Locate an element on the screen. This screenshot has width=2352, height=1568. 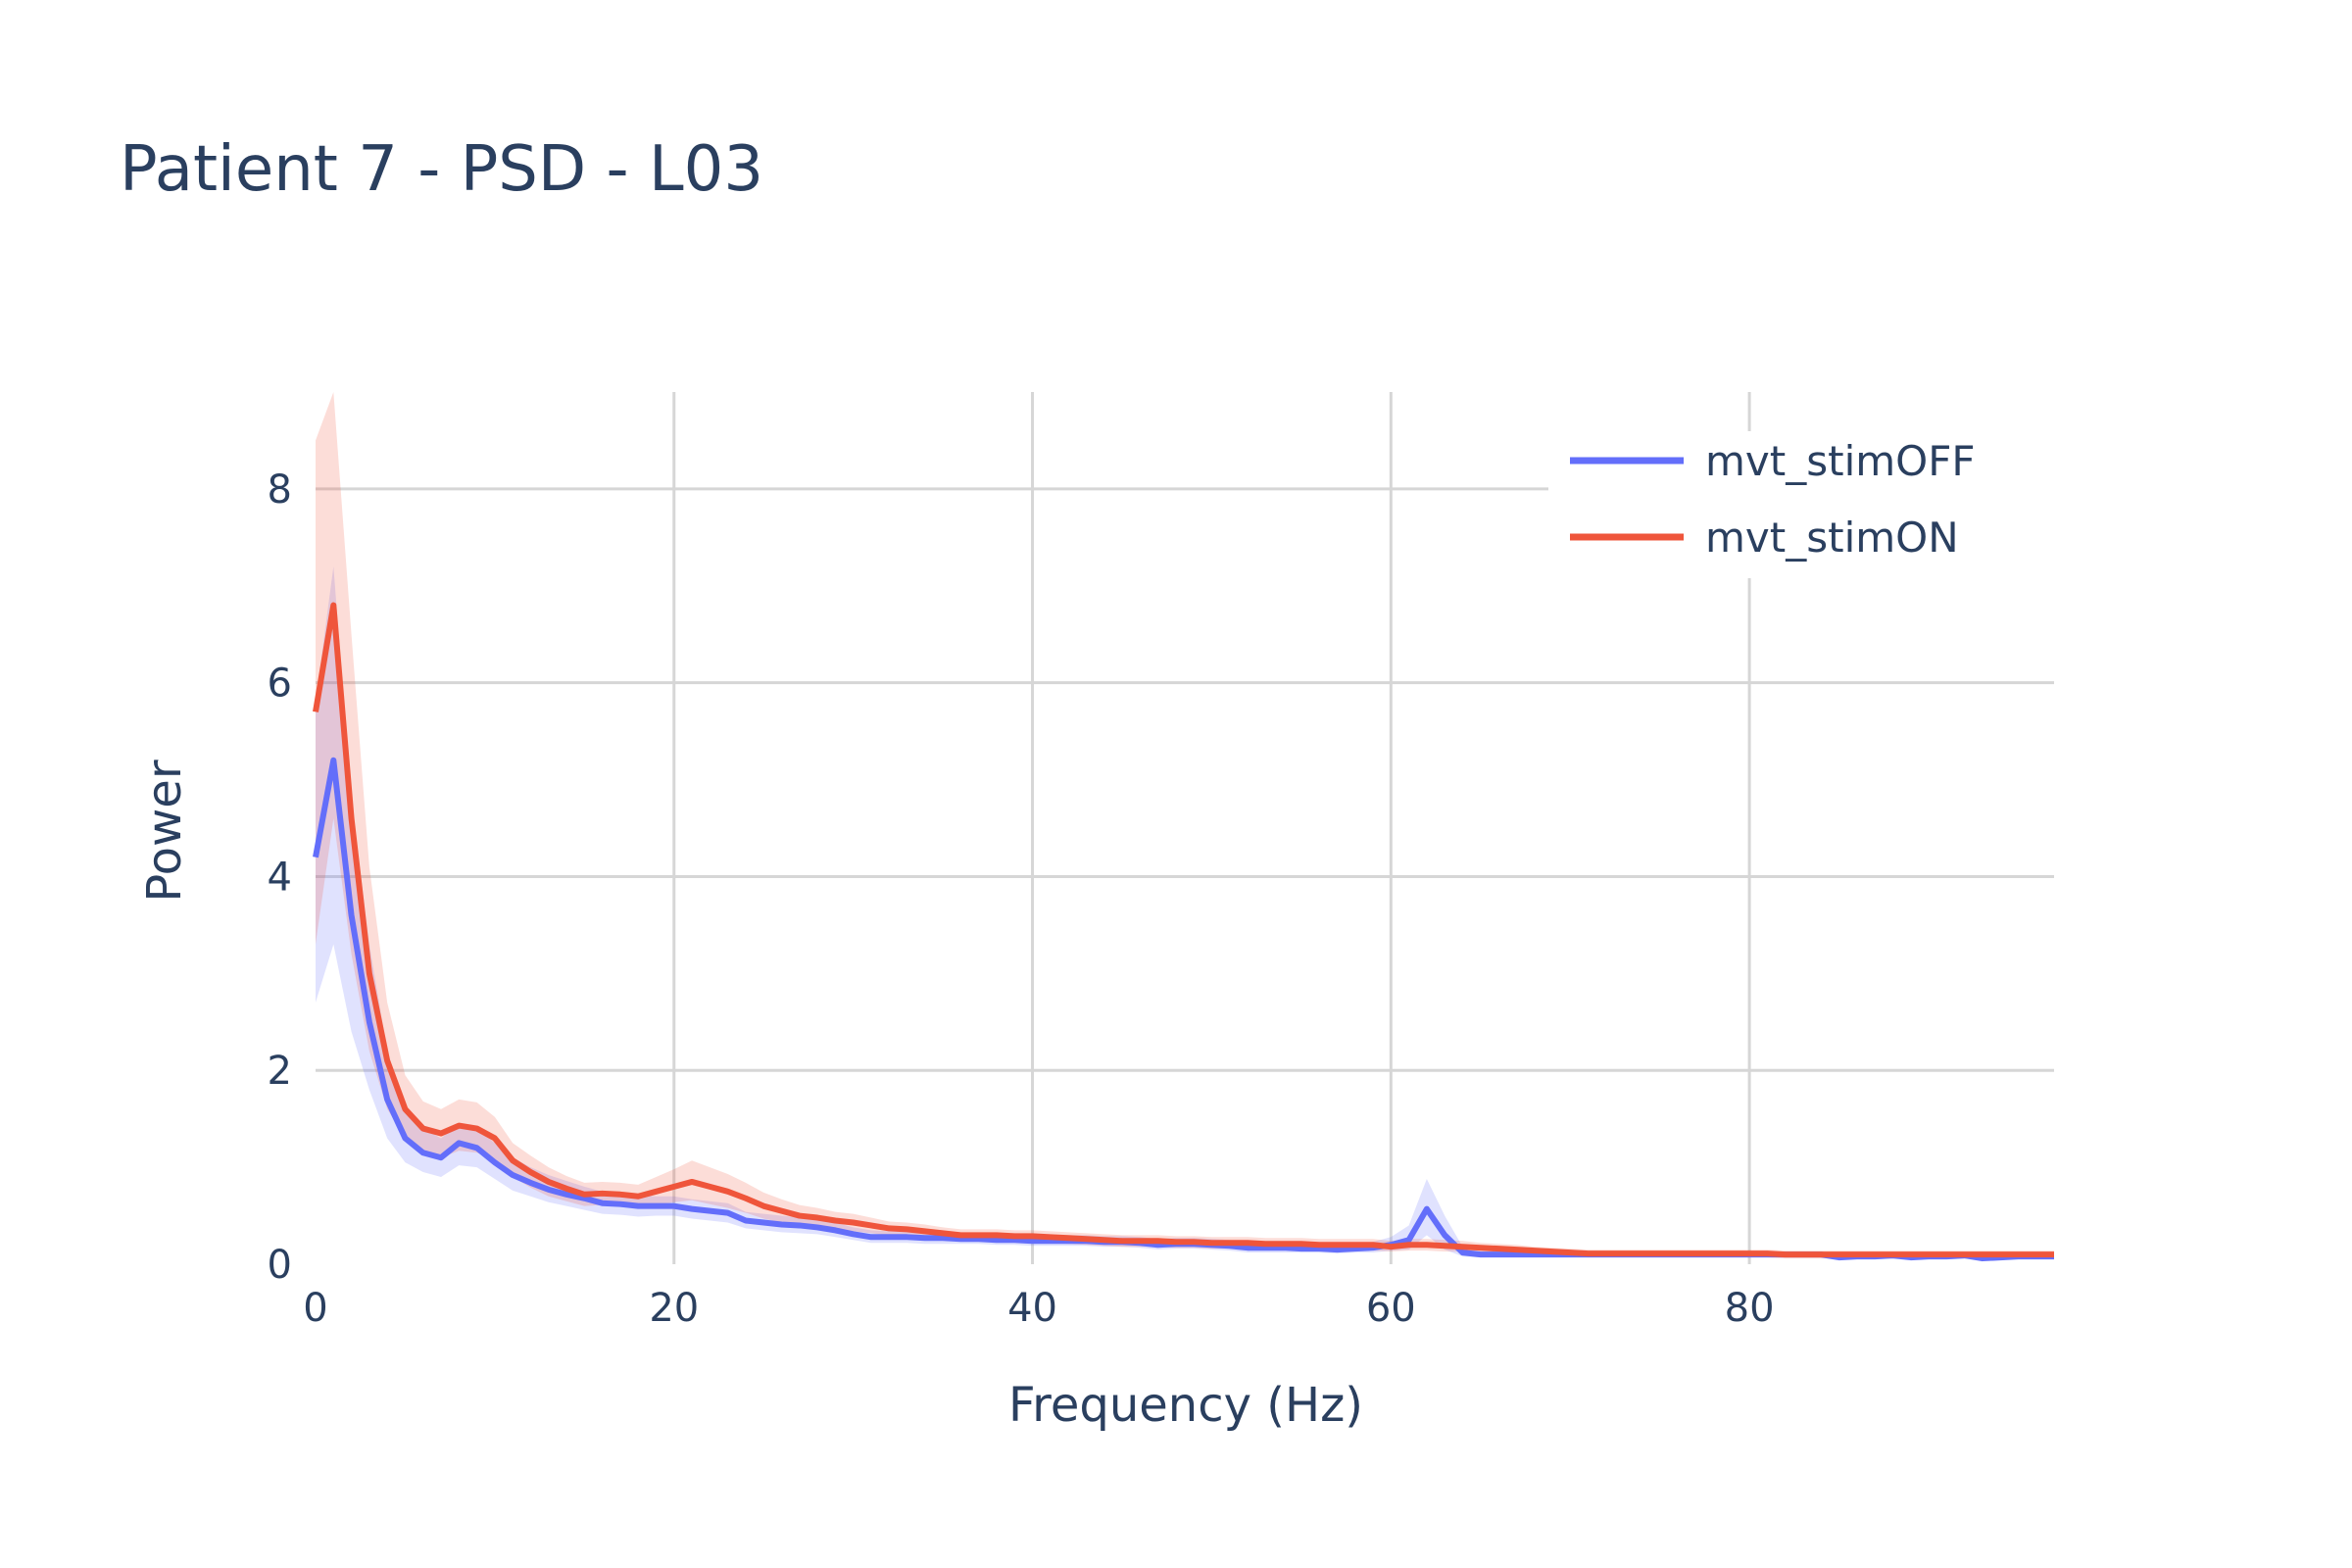
chart-title: Patient 7 - PSD - L03 is located at coordinates (442, 169).